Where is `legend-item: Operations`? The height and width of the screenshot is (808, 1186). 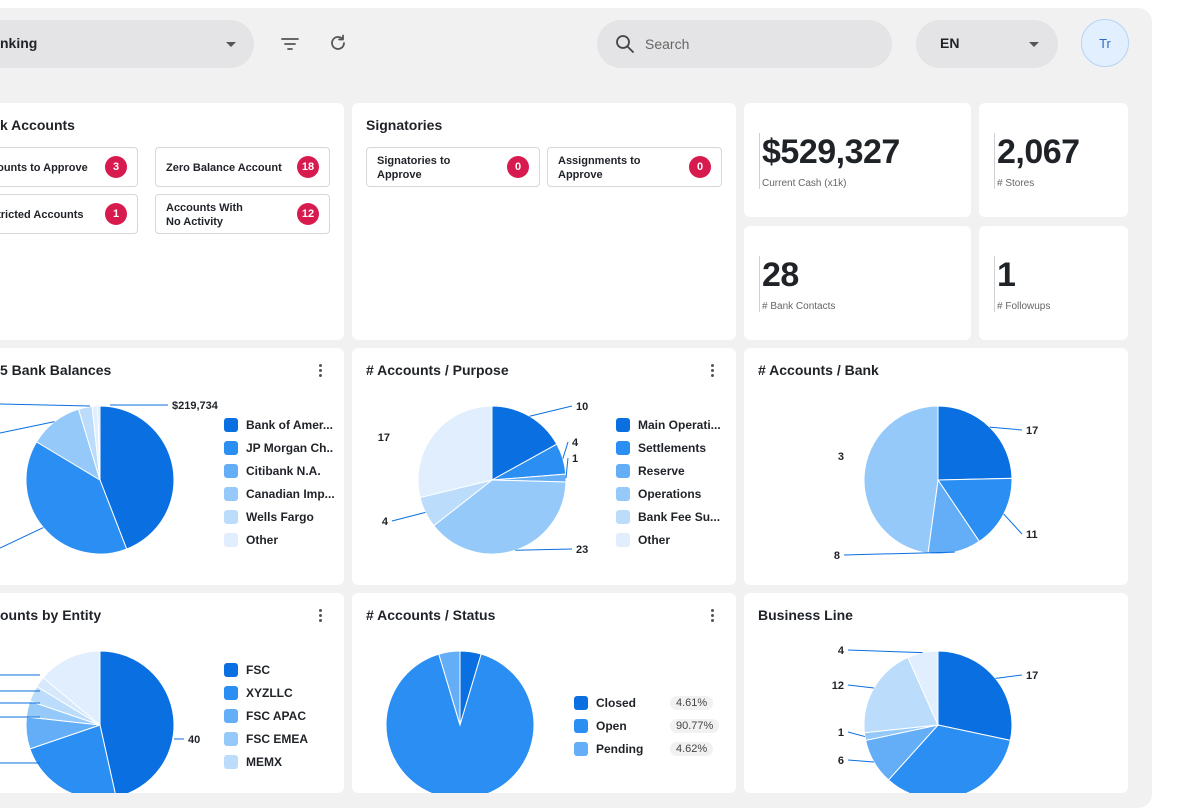
legend-item: Operations is located at coordinates (658, 494).